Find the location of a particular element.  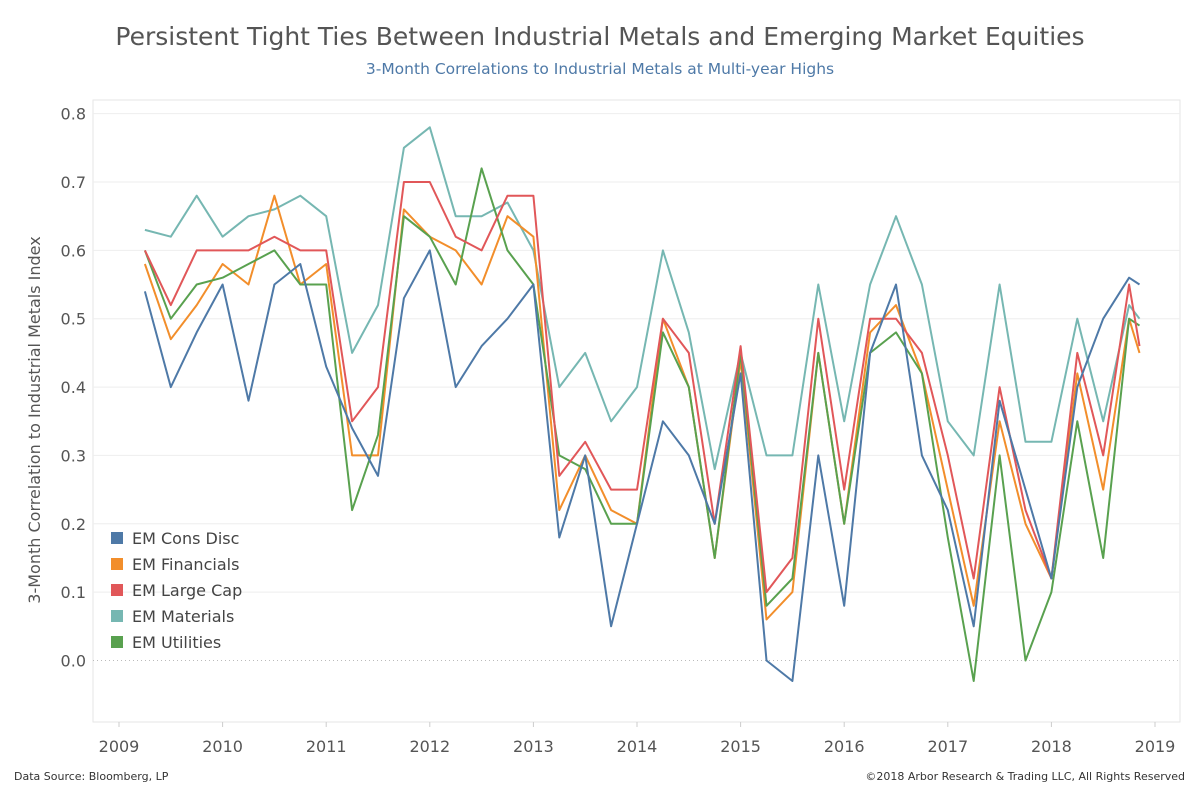

y-tick-label: 0.2 is located at coordinates (73, 524).